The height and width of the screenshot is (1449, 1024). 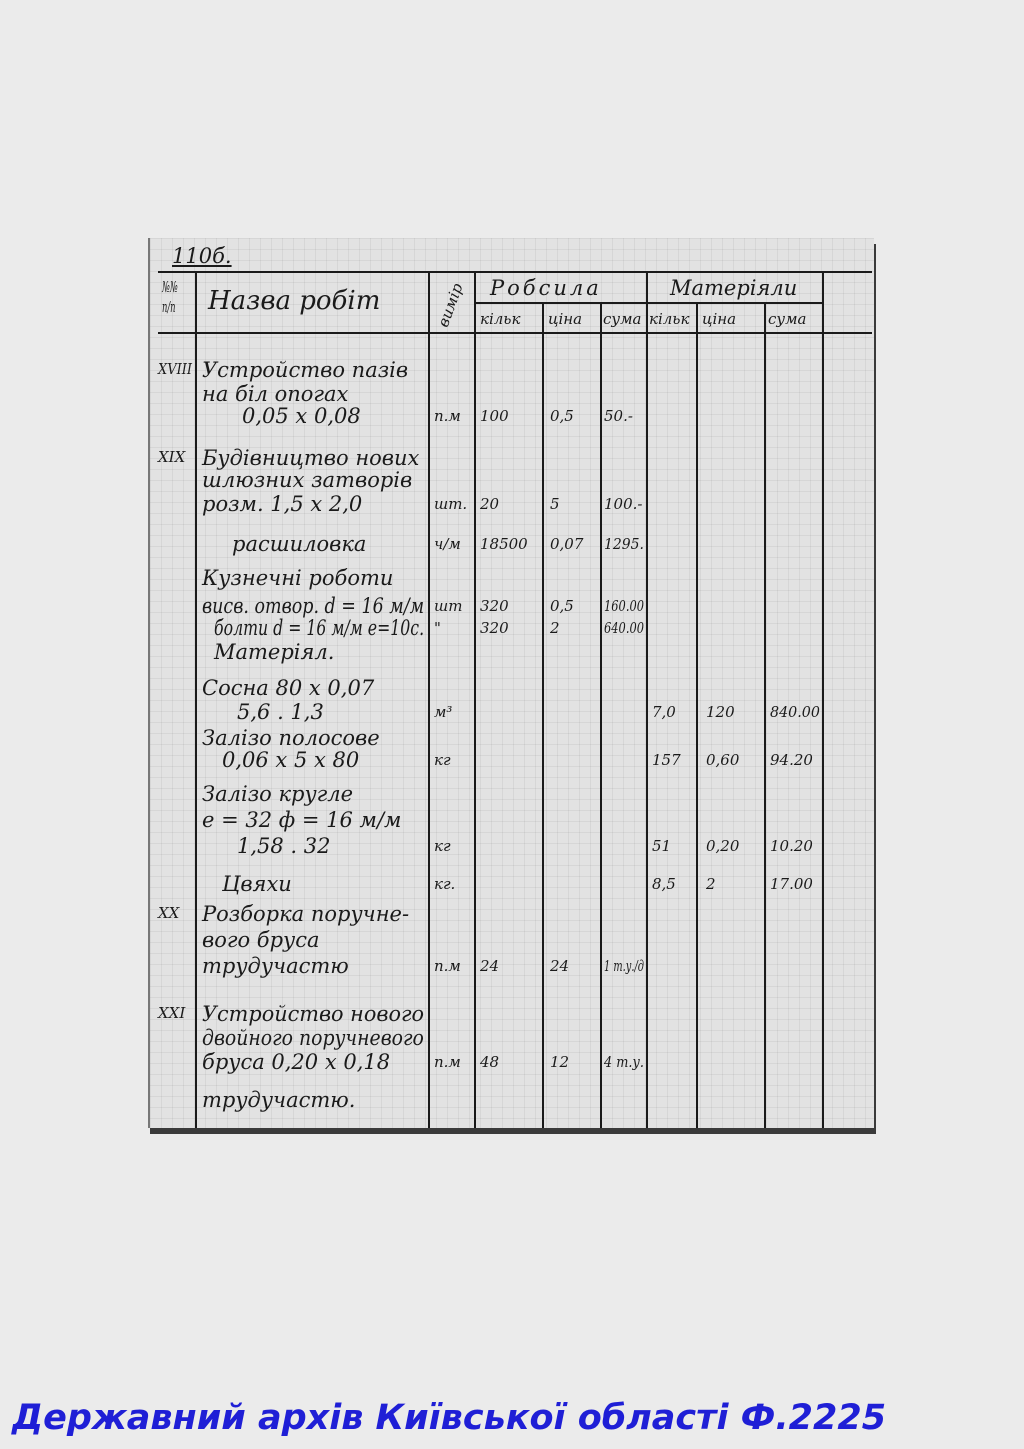 I want to click on page-number: 110б., so click(x=202, y=256).